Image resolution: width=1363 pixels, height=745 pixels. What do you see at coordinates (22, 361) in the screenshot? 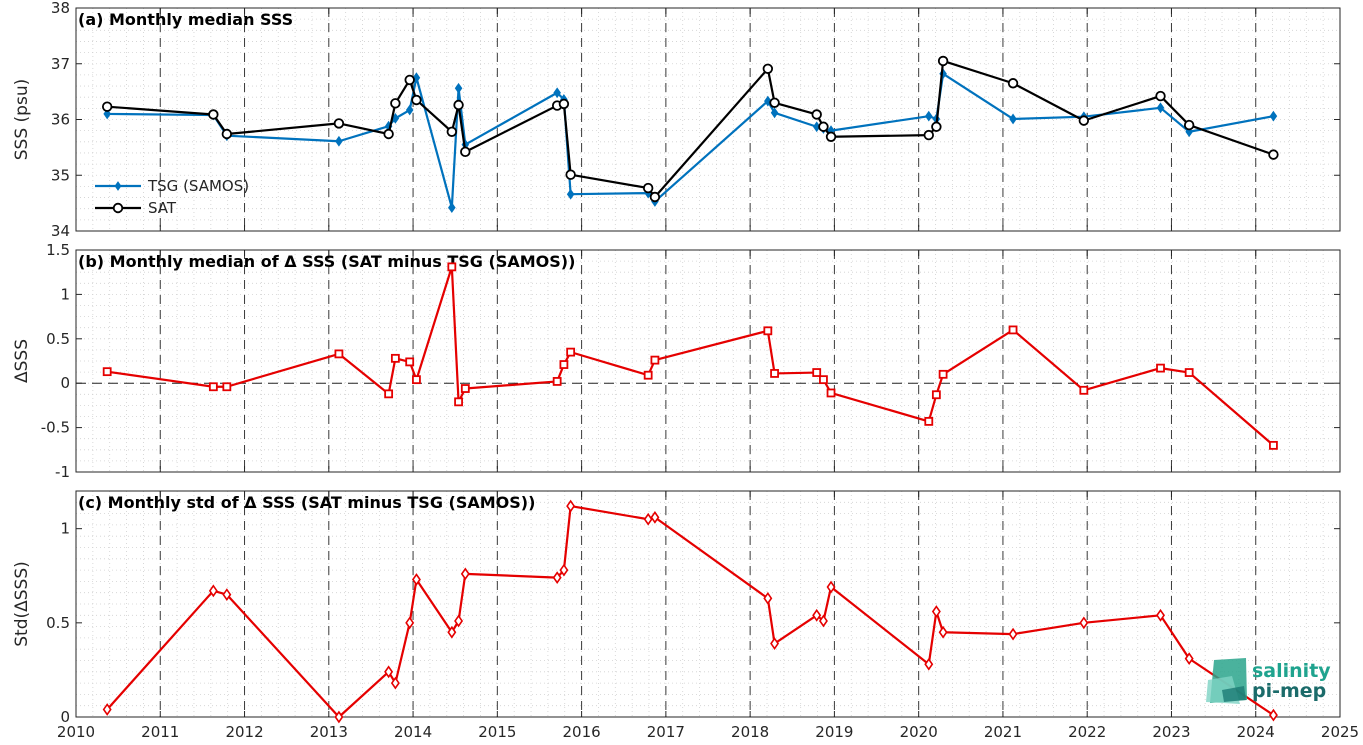
I see `y-axis-label: ΔSSS` at bounding box center [22, 361].